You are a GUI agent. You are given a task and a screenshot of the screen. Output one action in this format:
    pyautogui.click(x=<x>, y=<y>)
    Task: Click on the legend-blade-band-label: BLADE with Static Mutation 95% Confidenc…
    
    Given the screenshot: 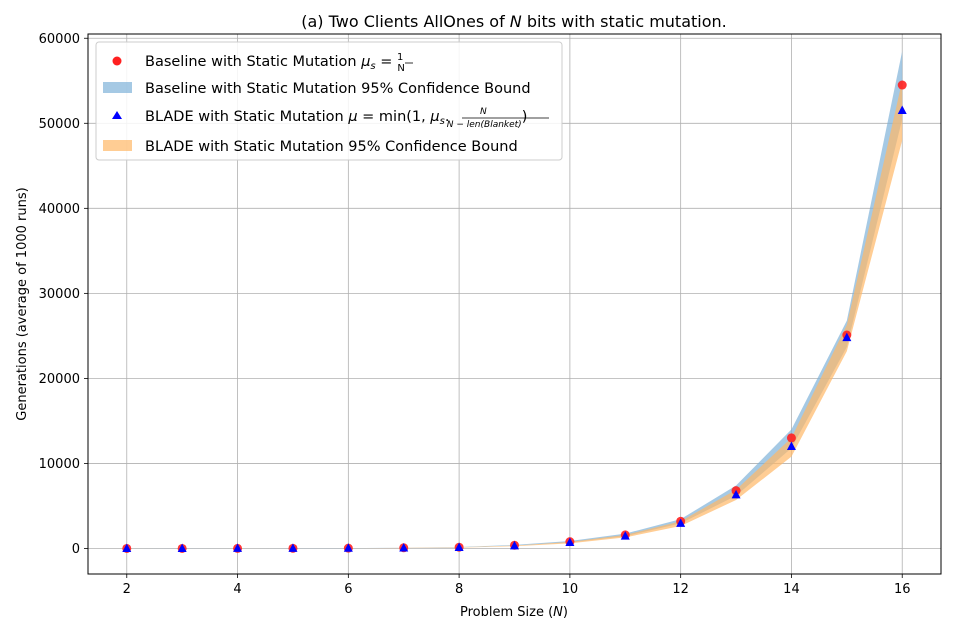 What is the action you would take?
    pyautogui.click(x=331, y=147)
    